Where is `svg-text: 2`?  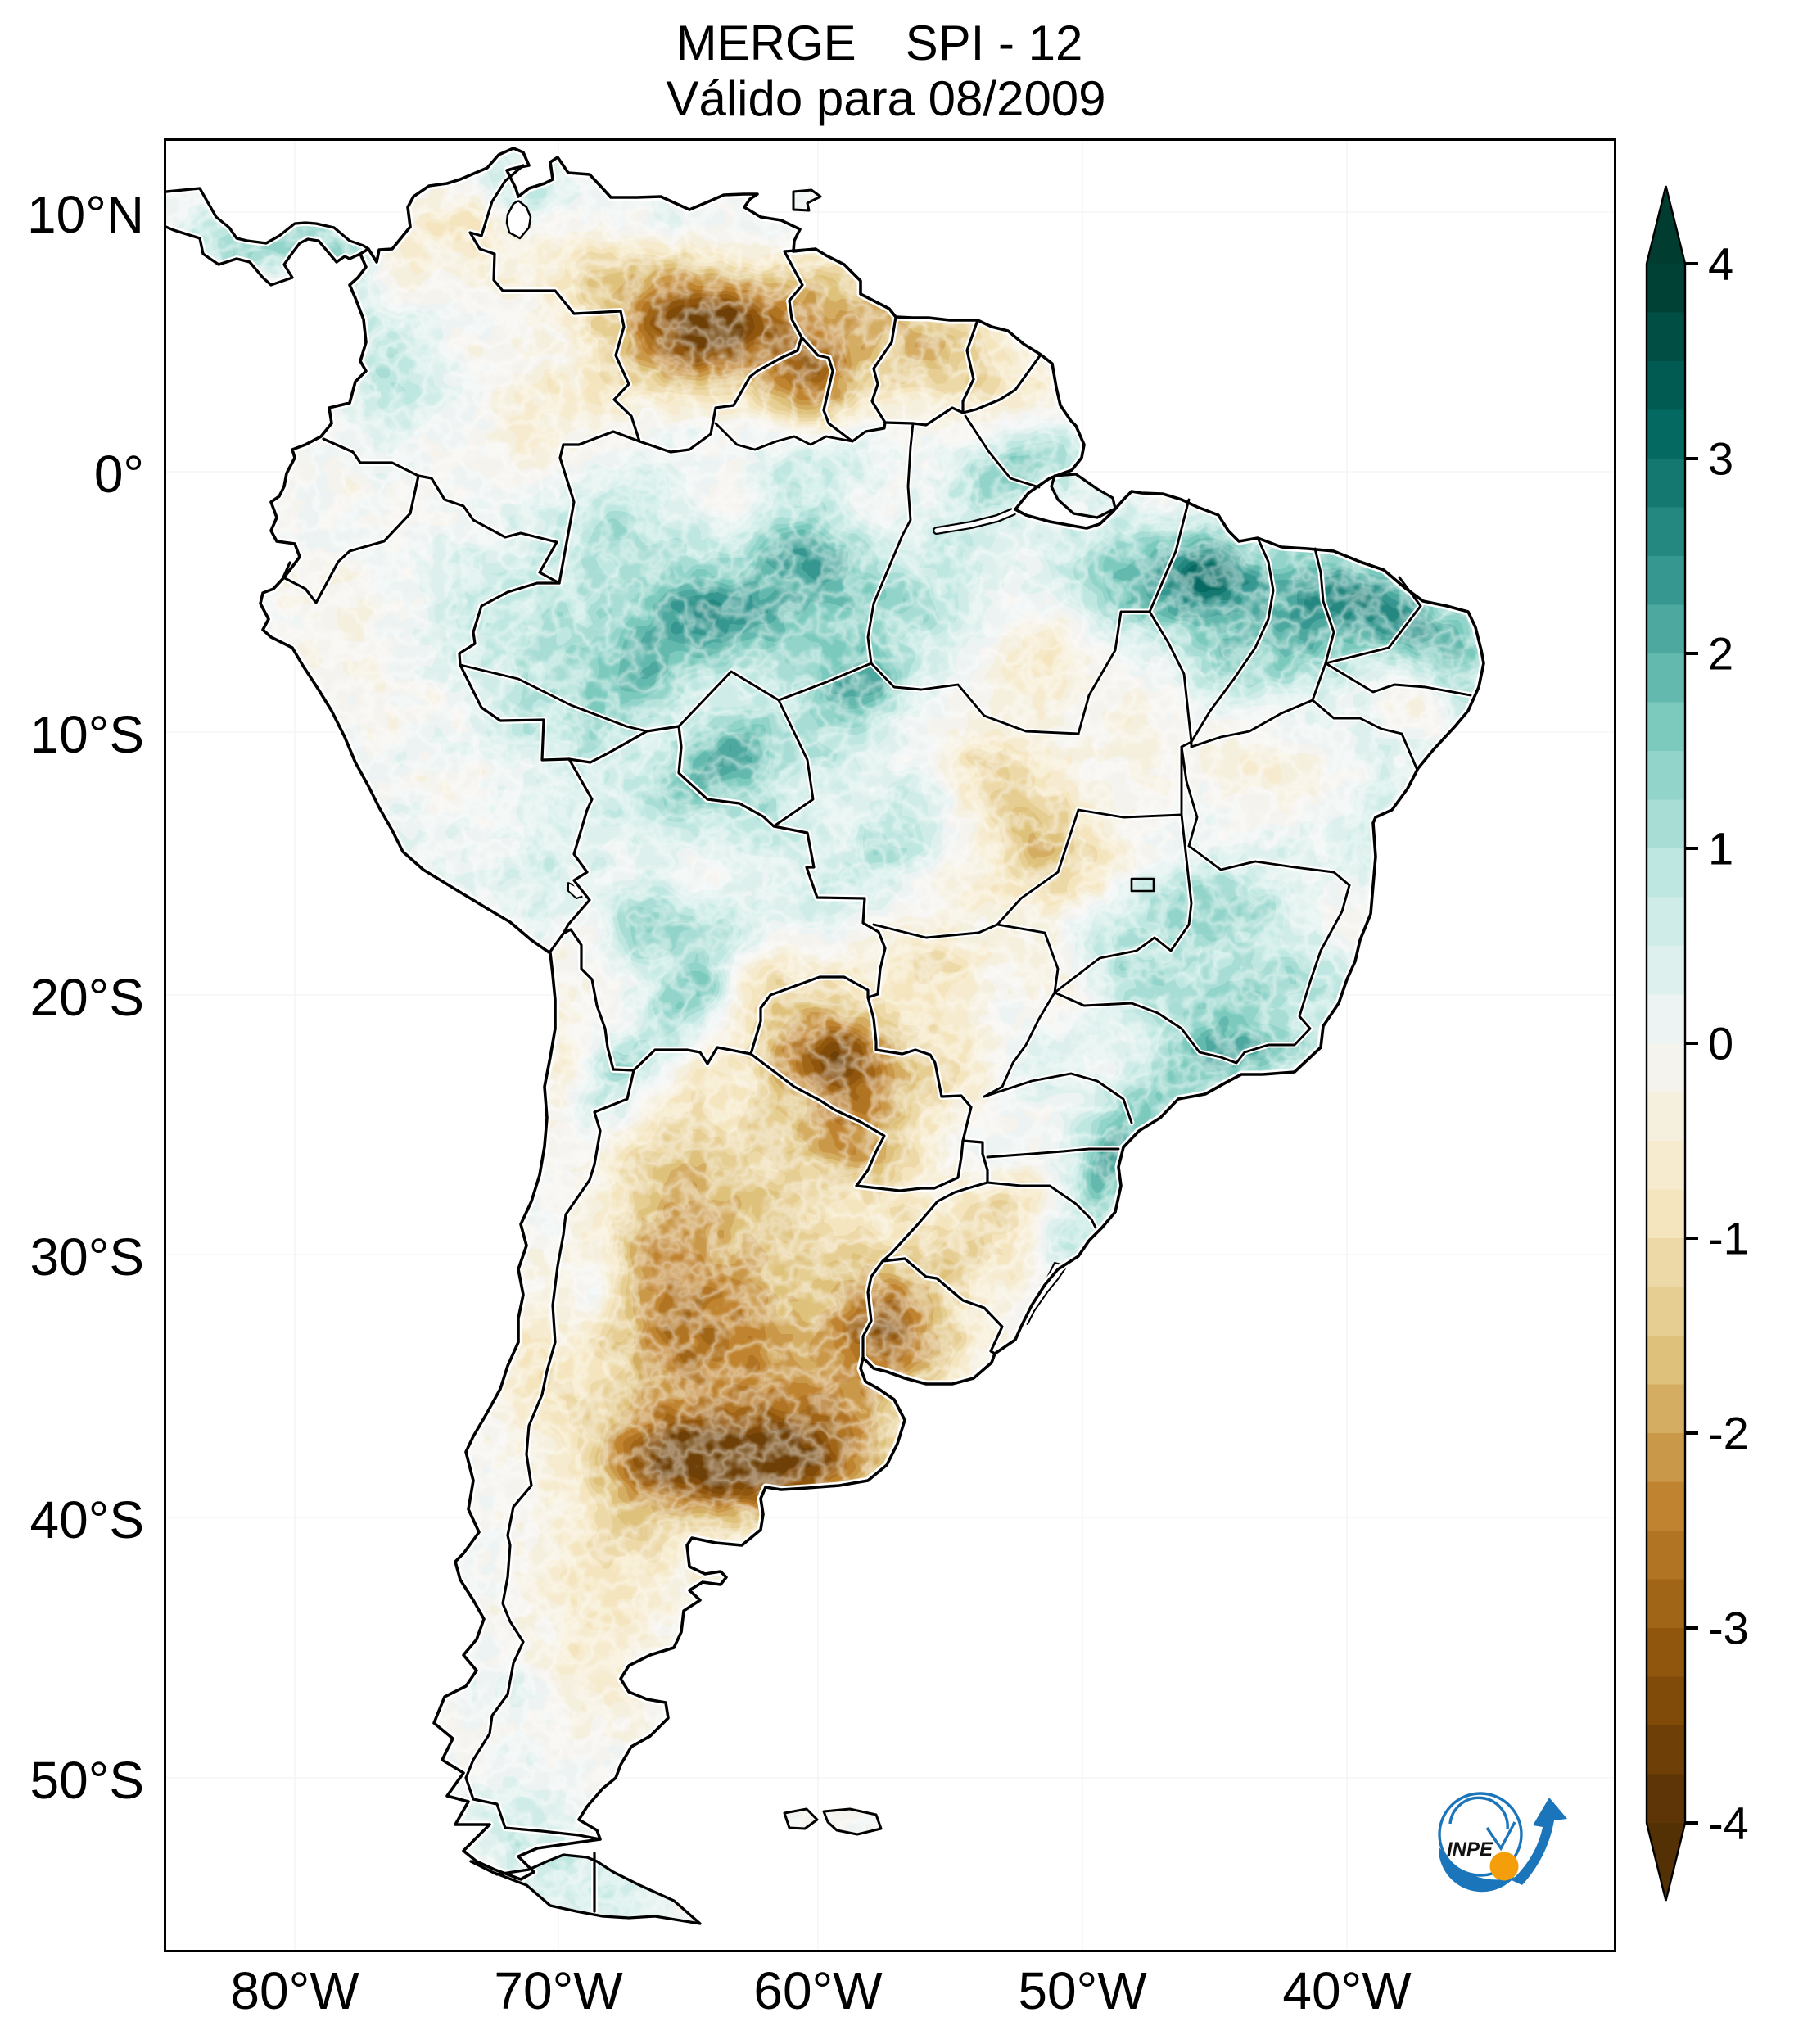 svg-text: 2 is located at coordinates (1720, 654).